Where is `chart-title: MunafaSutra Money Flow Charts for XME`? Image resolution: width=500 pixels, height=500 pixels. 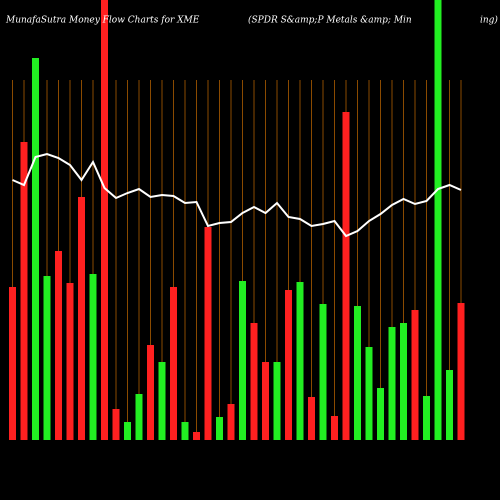
chart-title: MunafaSutra Money Flow Charts for XME is located at coordinates (102, 21).